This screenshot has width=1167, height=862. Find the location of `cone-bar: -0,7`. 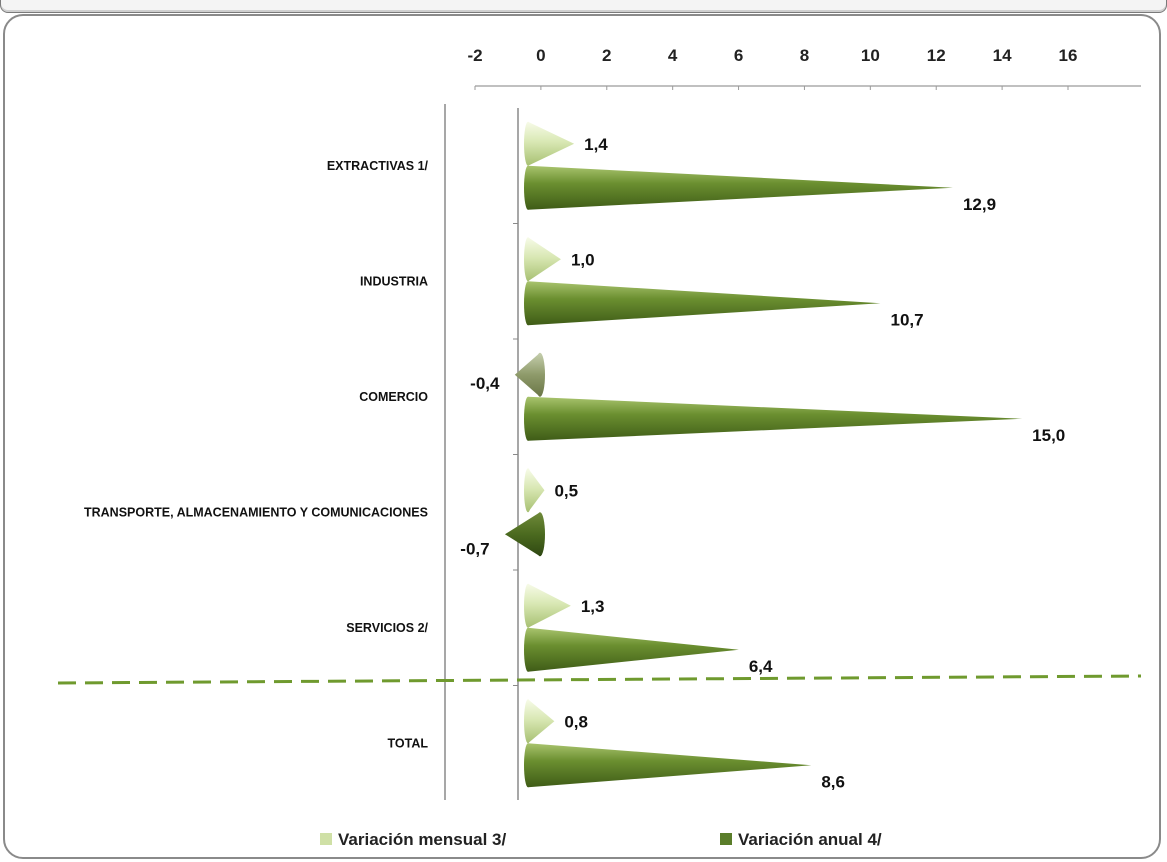

cone-bar: -0,7 is located at coordinates (502, 535).